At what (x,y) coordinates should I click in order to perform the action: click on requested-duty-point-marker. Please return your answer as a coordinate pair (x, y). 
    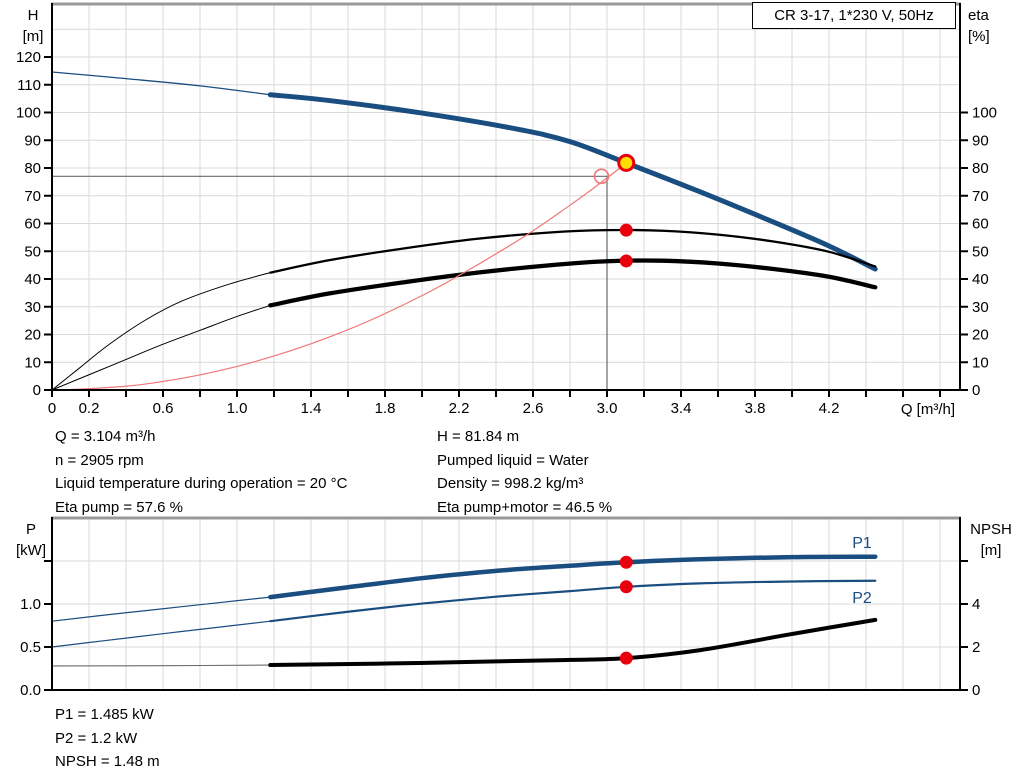
    Looking at the image, I should click on (601, 176).